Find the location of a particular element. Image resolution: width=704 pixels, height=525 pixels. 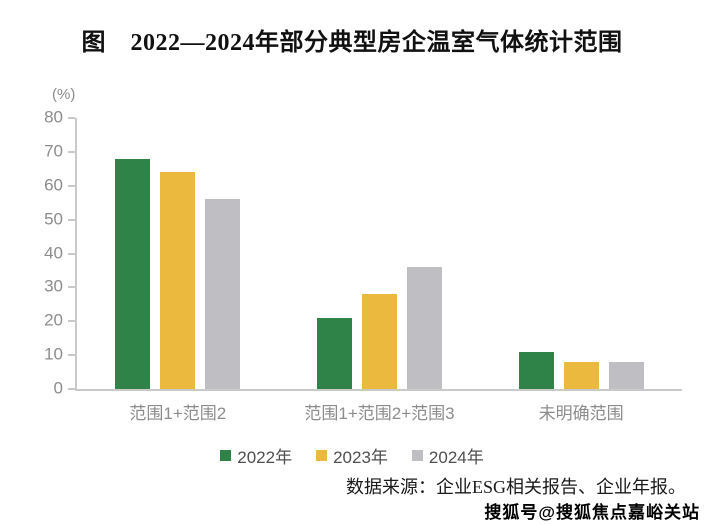

legend-item-2: 2023年 is located at coordinates (352, 455).